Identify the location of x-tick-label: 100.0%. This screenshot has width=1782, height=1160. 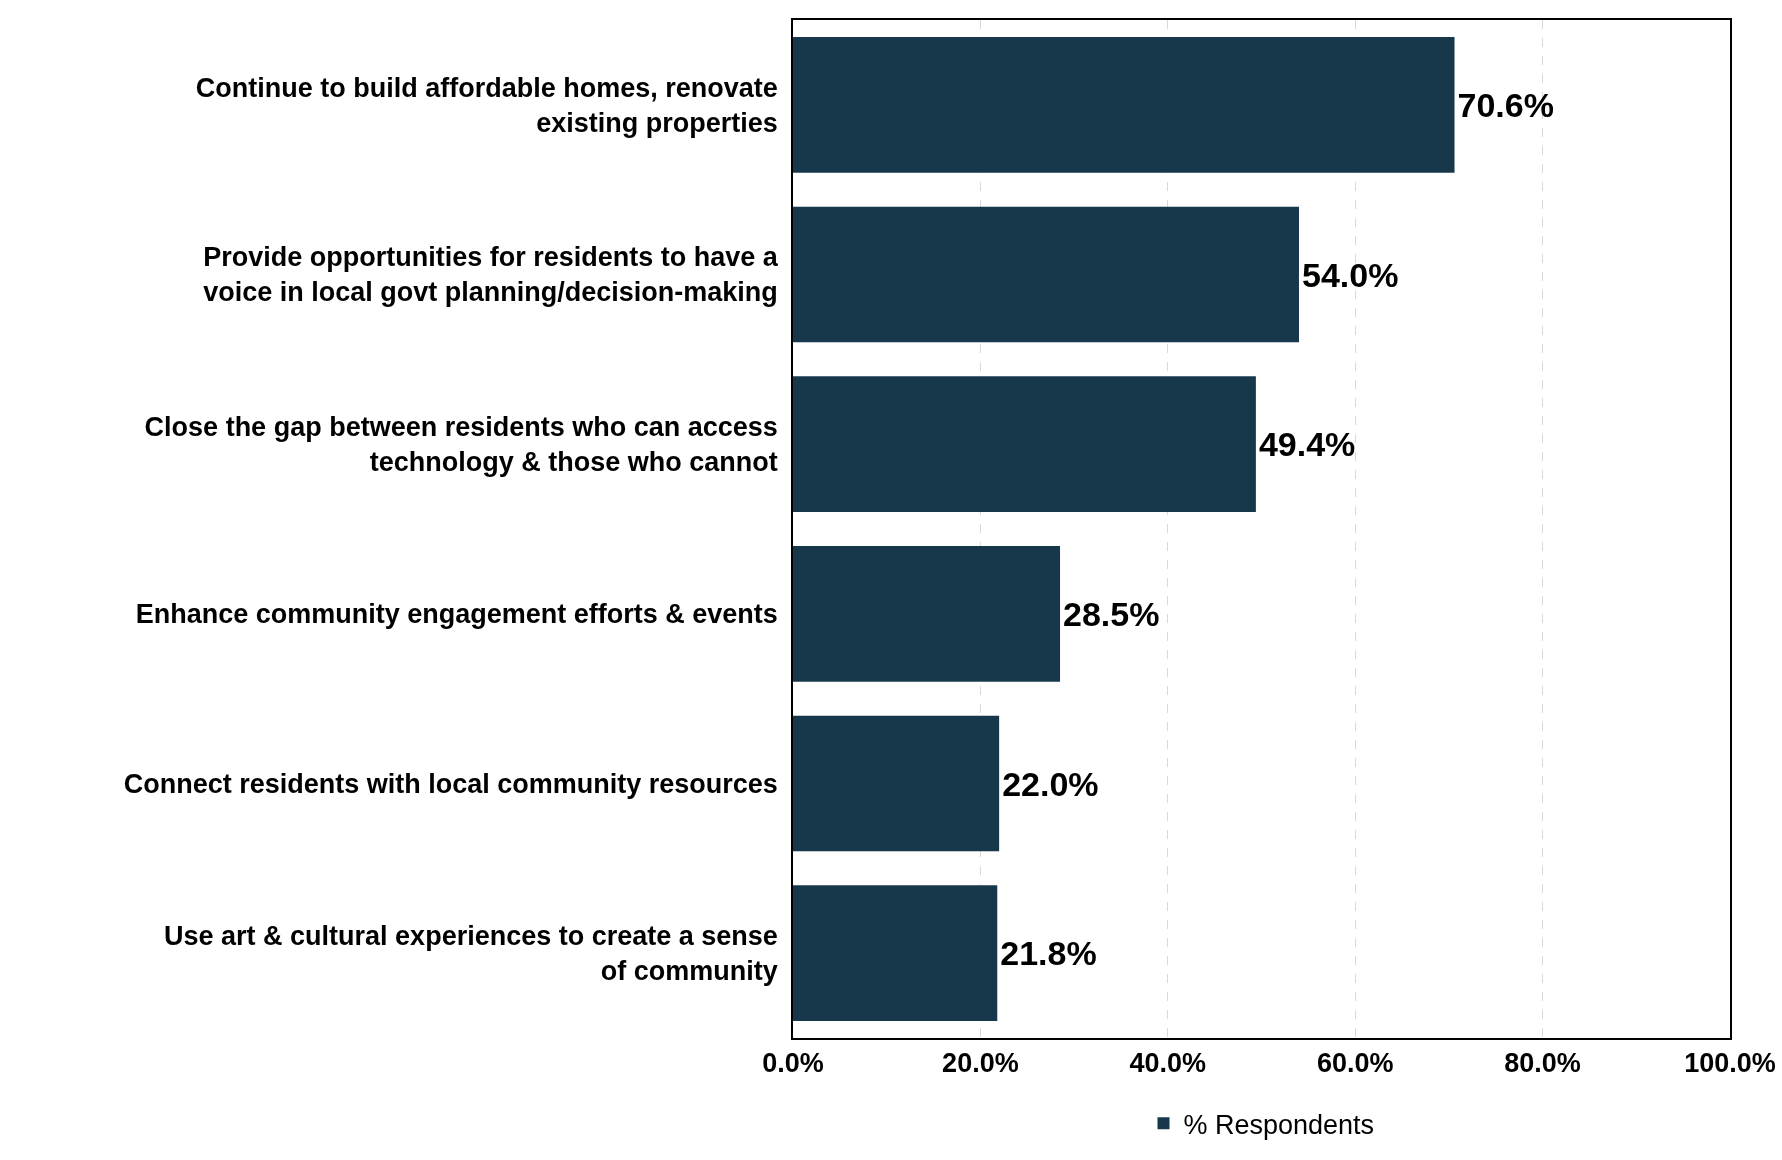
(1730, 1063).